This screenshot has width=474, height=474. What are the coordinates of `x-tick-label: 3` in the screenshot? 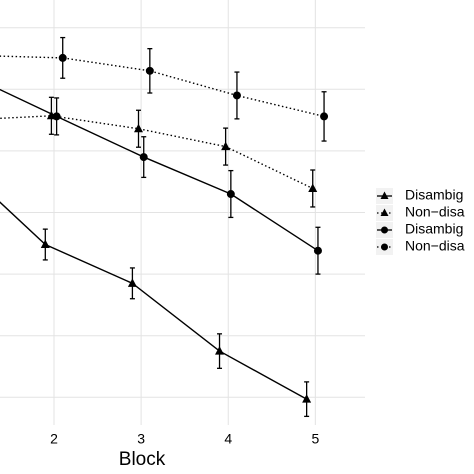 It's located at (141, 439).